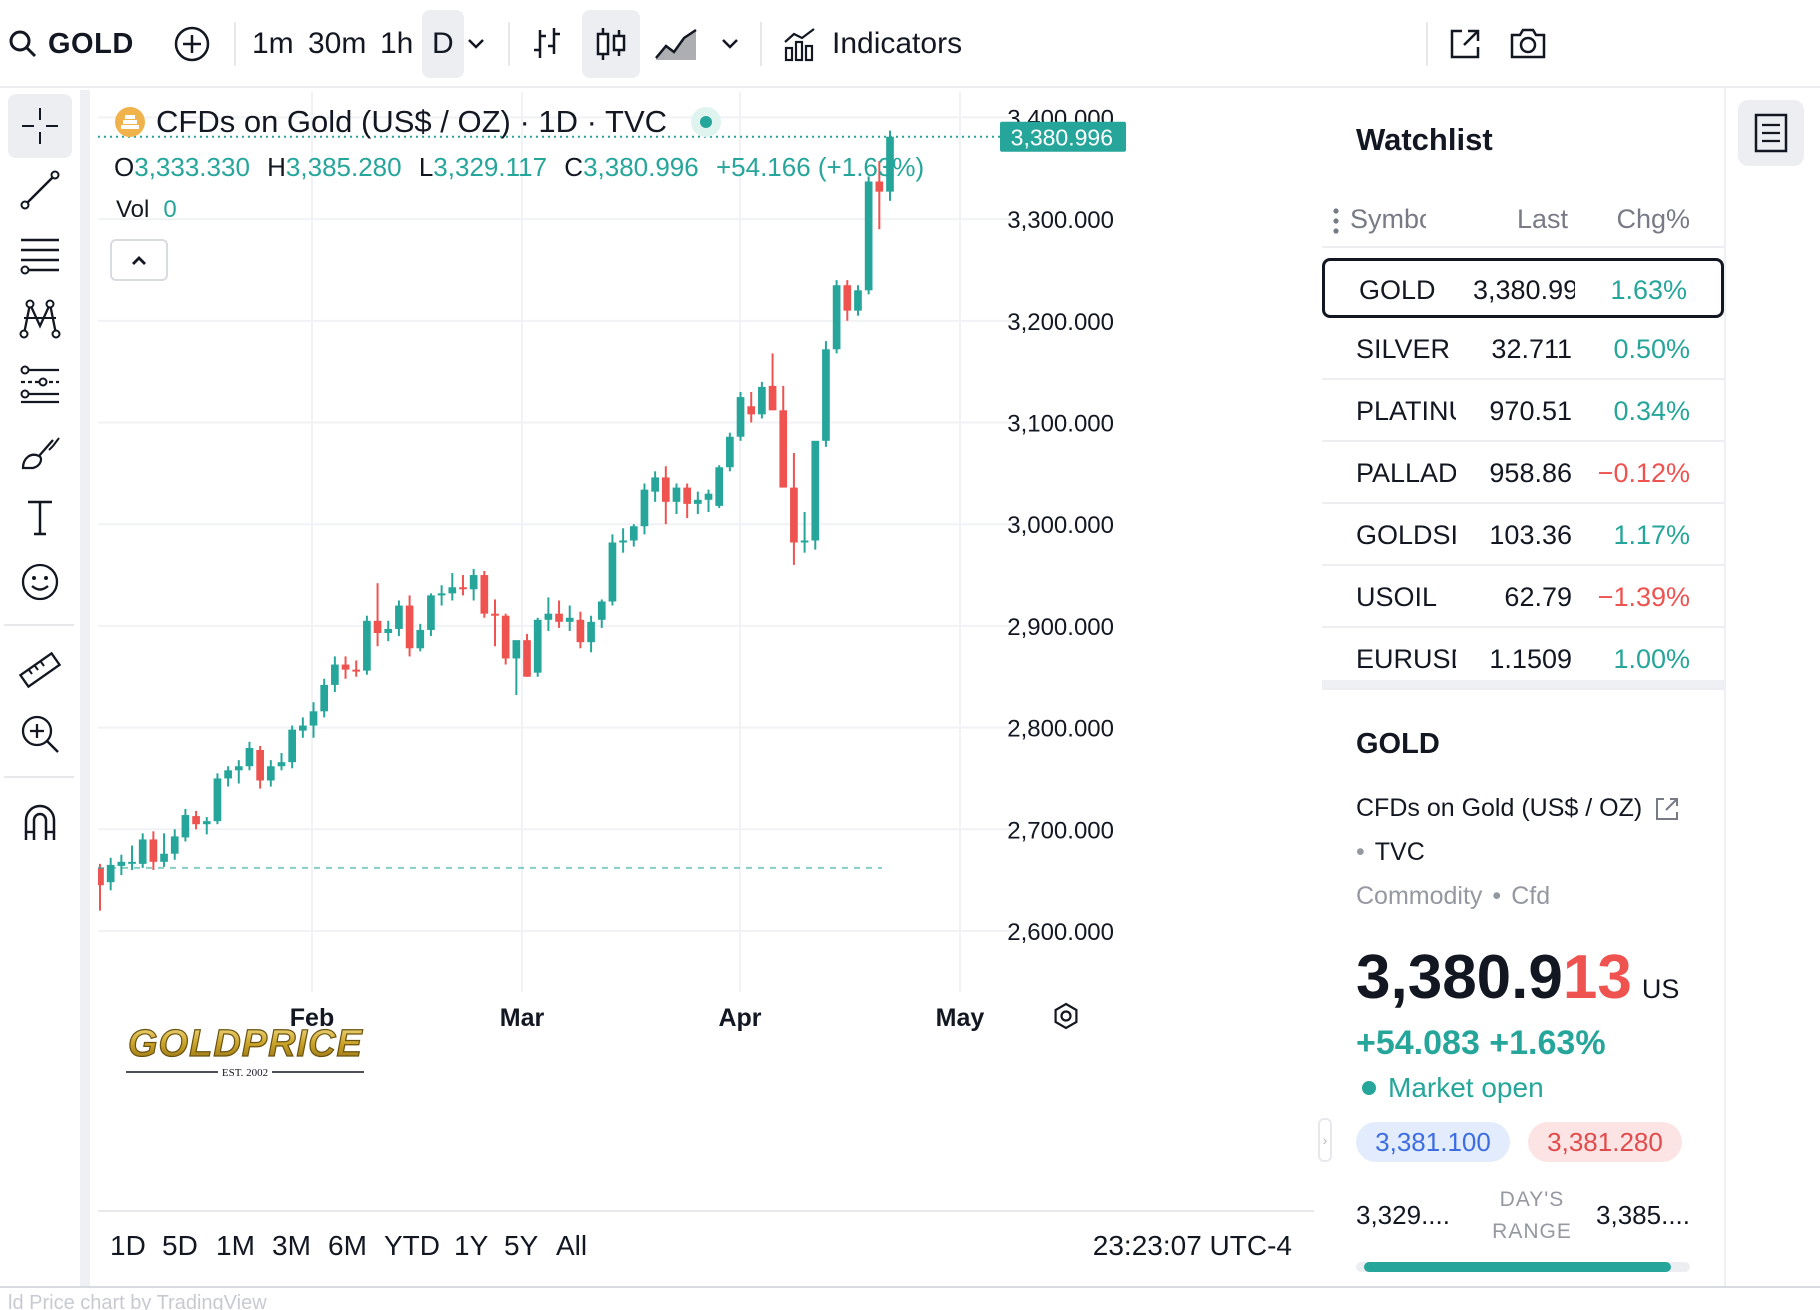 Image resolution: width=1820 pixels, height=1310 pixels. What do you see at coordinates (40, 734) in the screenshot?
I see `zoom-in-tool` at bounding box center [40, 734].